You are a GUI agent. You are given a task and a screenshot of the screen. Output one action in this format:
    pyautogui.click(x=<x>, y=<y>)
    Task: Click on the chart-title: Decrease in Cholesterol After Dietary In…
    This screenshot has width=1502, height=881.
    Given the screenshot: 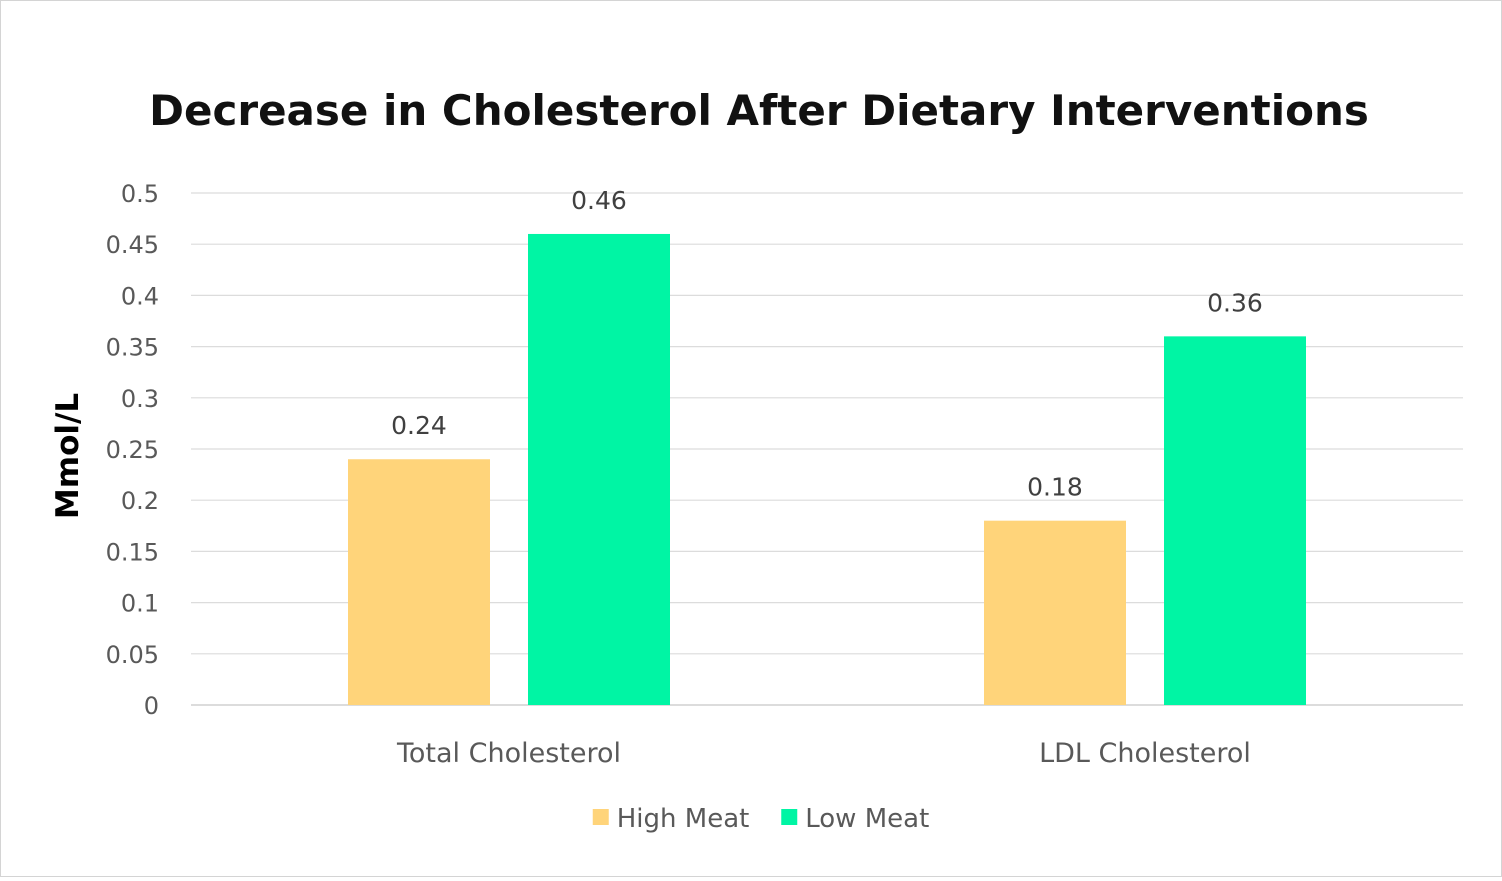 What is the action you would take?
    pyautogui.click(x=759, y=110)
    